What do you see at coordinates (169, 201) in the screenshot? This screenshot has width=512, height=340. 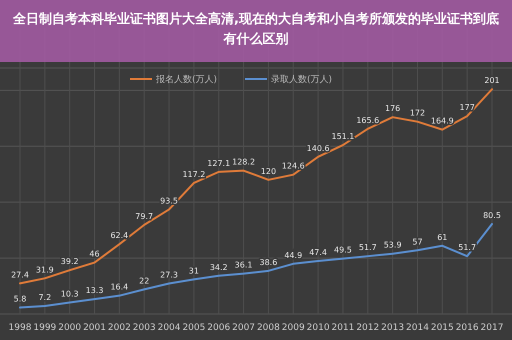 I see `data-label: 93.5` at bounding box center [169, 201].